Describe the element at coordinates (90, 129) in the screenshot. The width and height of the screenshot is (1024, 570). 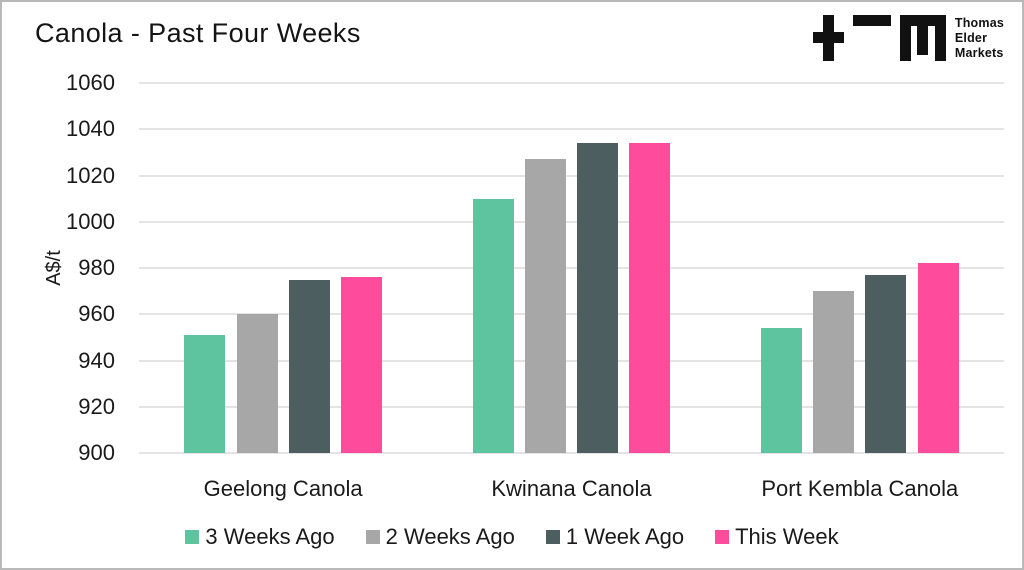
I see `y-tick-label: 1040` at that location.